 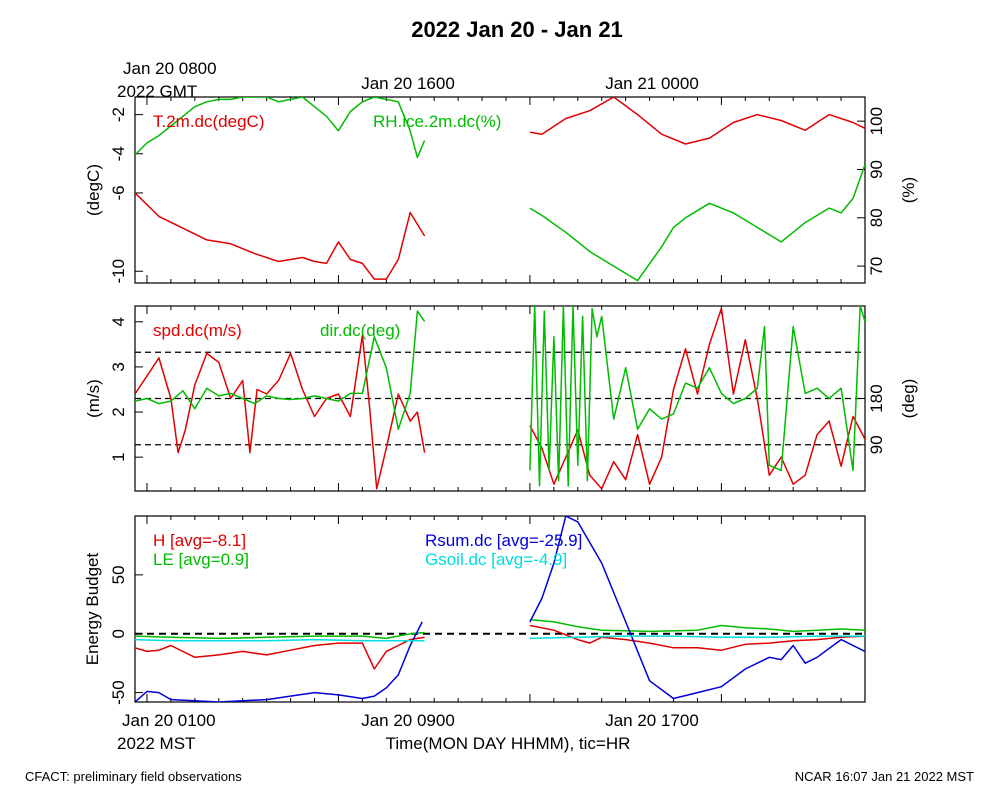 I want to click on y-axis-label-right: (deg), so click(x=908, y=399).